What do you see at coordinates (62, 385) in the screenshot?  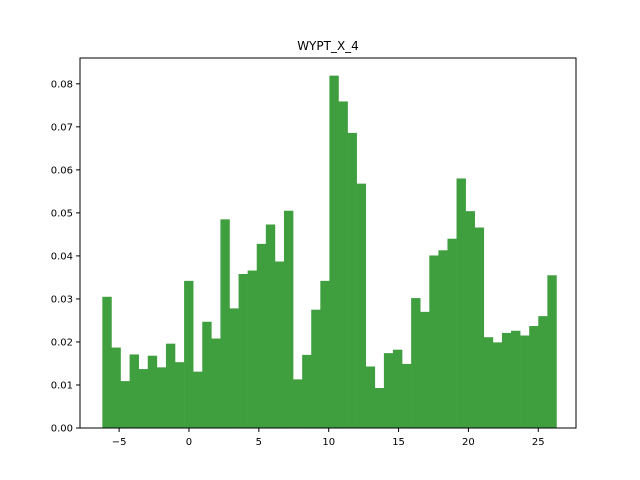 I see `y-tick-label: 0.01` at bounding box center [62, 385].